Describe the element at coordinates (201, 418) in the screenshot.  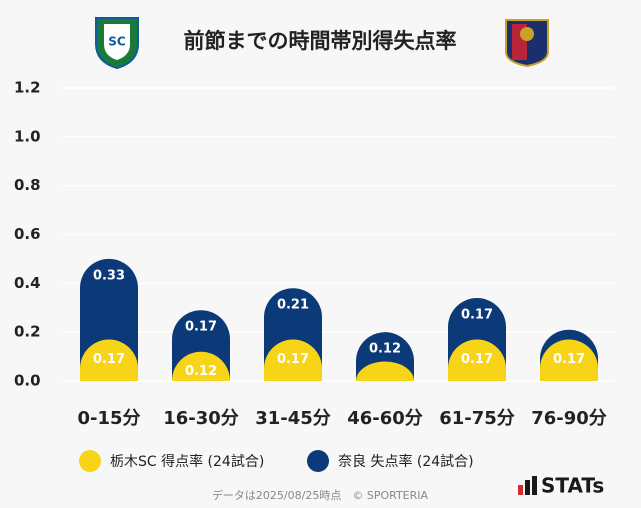
I see `x-tick-label: 16-30分` at that location.